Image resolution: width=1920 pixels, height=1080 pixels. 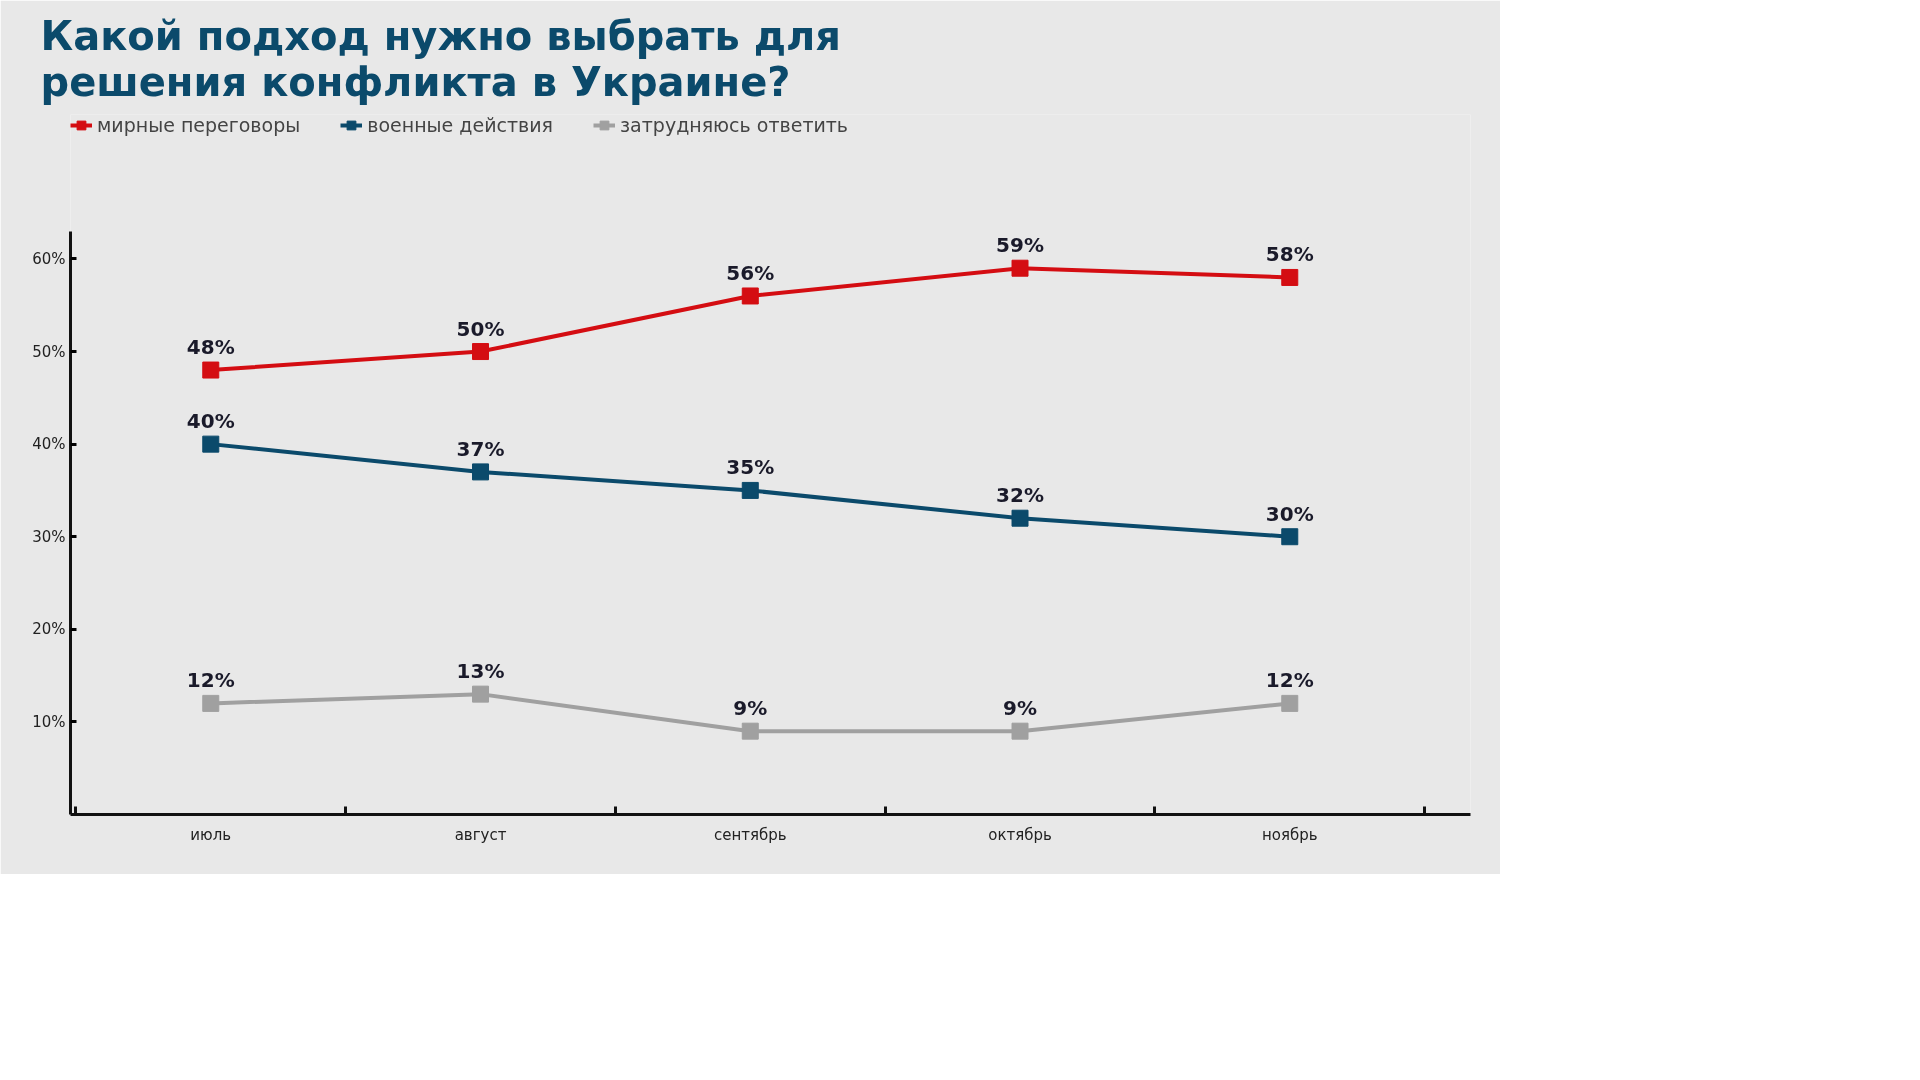 What do you see at coordinates (199, 125) in the screenshot?
I see `legend-label: мирные переговоры` at bounding box center [199, 125].